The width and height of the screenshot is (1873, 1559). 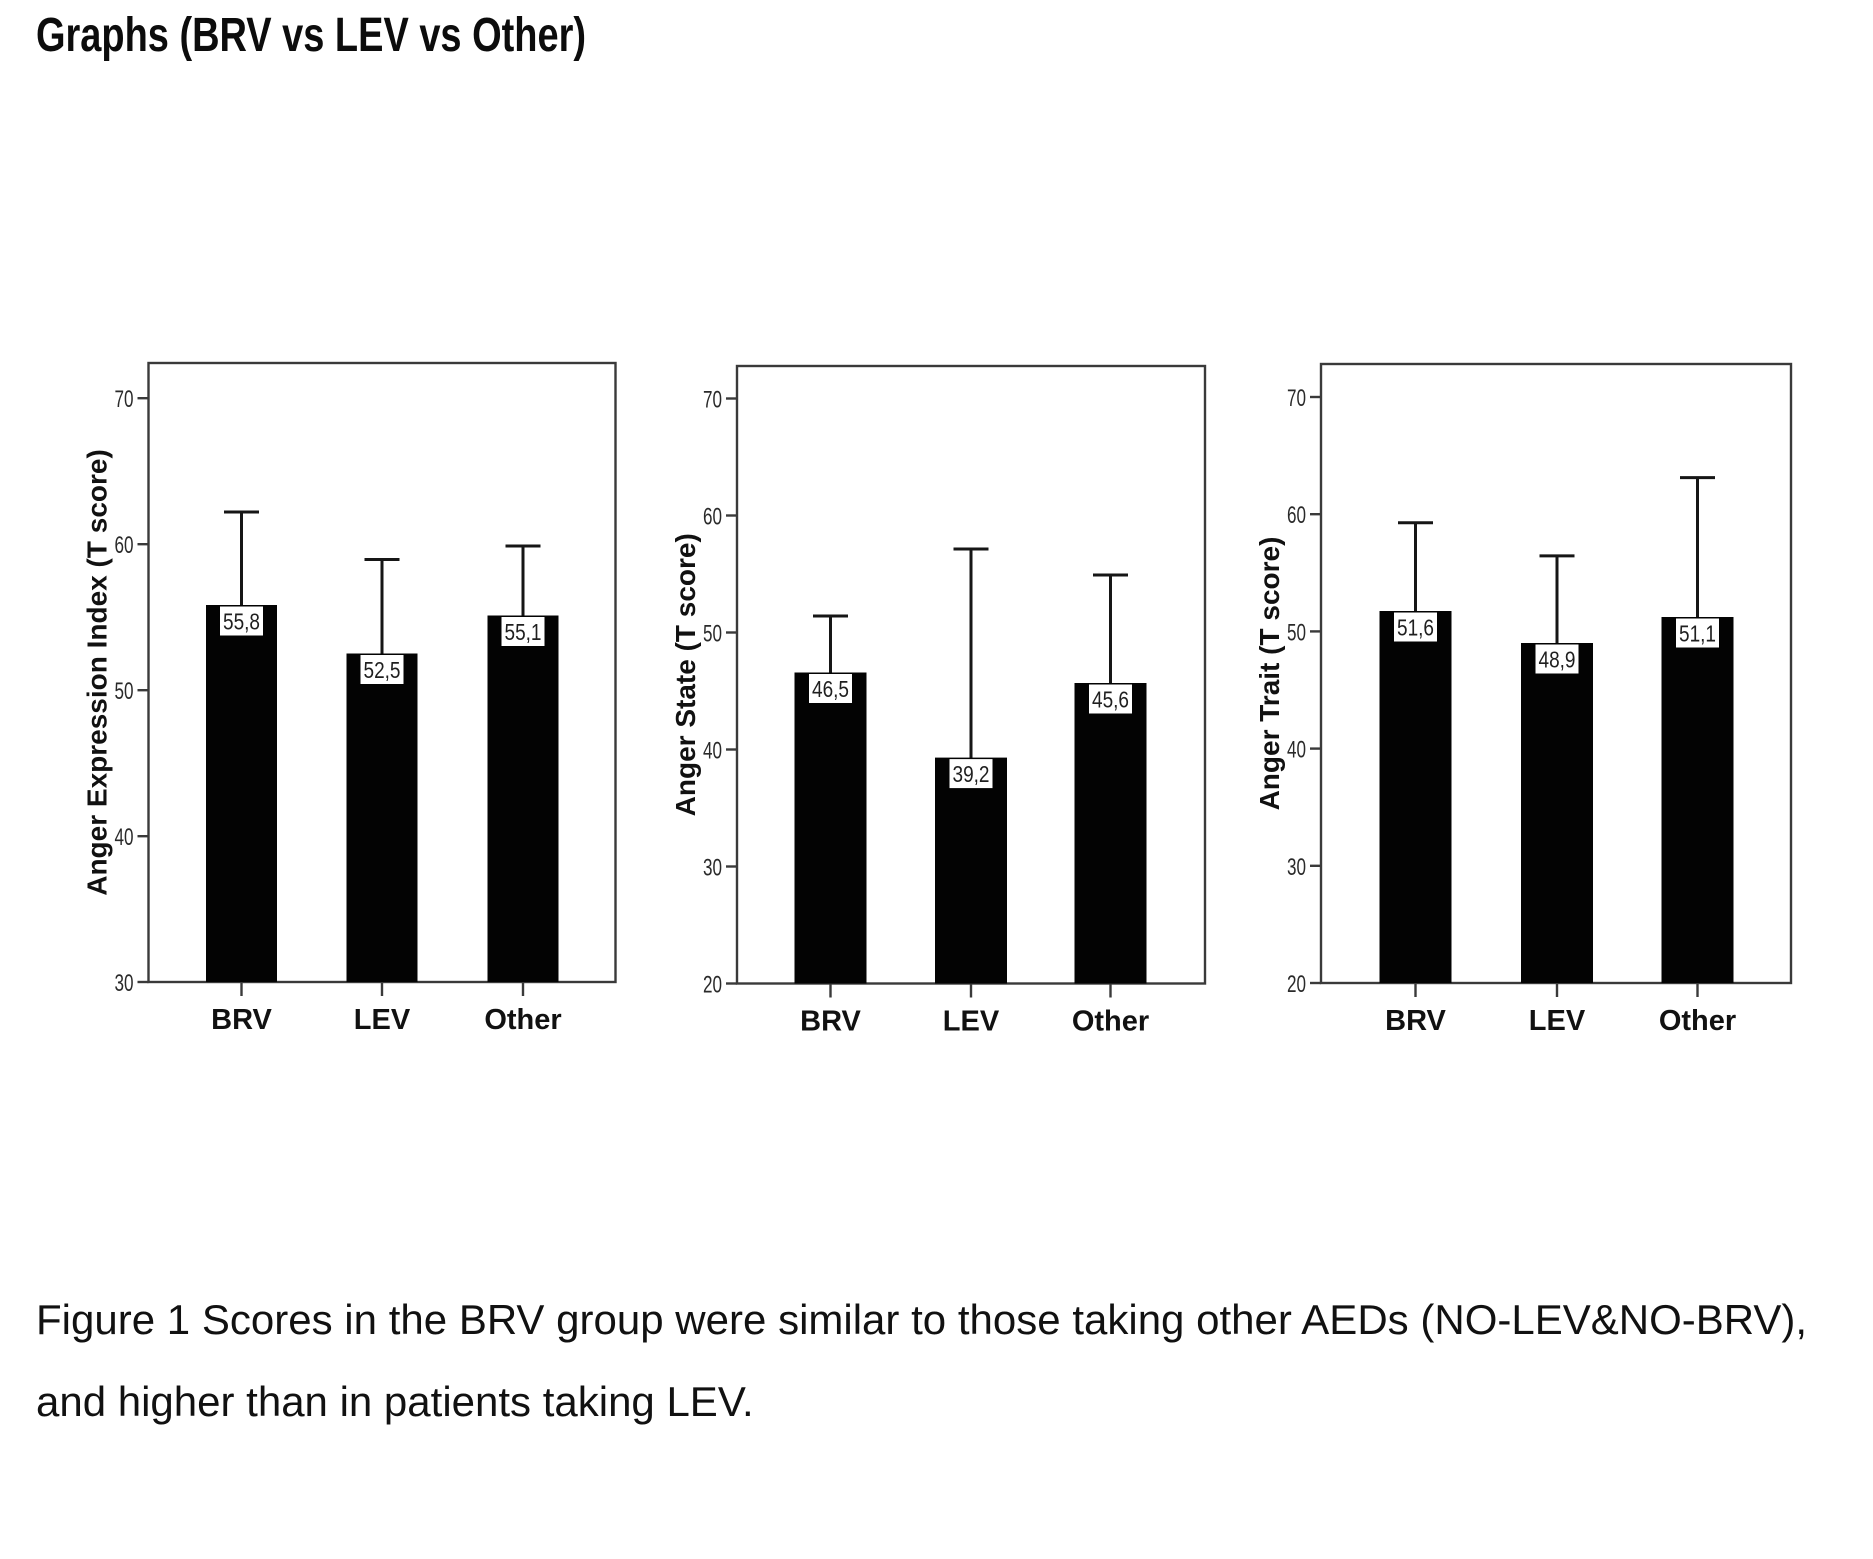 I want to click on svg-text: 45,6, so click(x=1110, y=700).